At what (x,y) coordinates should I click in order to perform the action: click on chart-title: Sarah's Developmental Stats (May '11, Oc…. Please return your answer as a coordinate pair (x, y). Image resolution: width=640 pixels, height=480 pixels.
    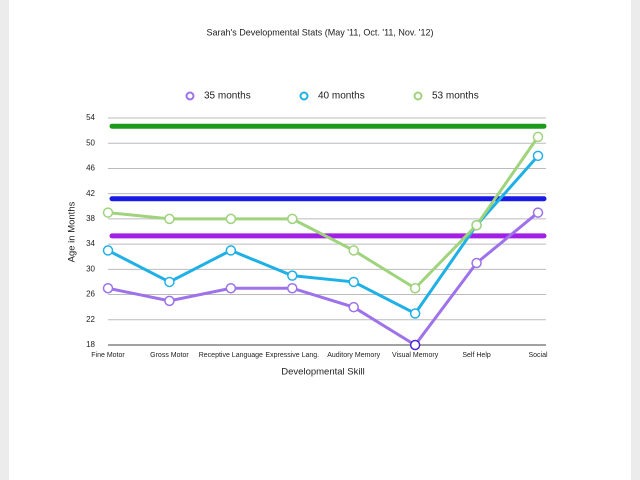
    Looking at the image, I should click on (320, 32).